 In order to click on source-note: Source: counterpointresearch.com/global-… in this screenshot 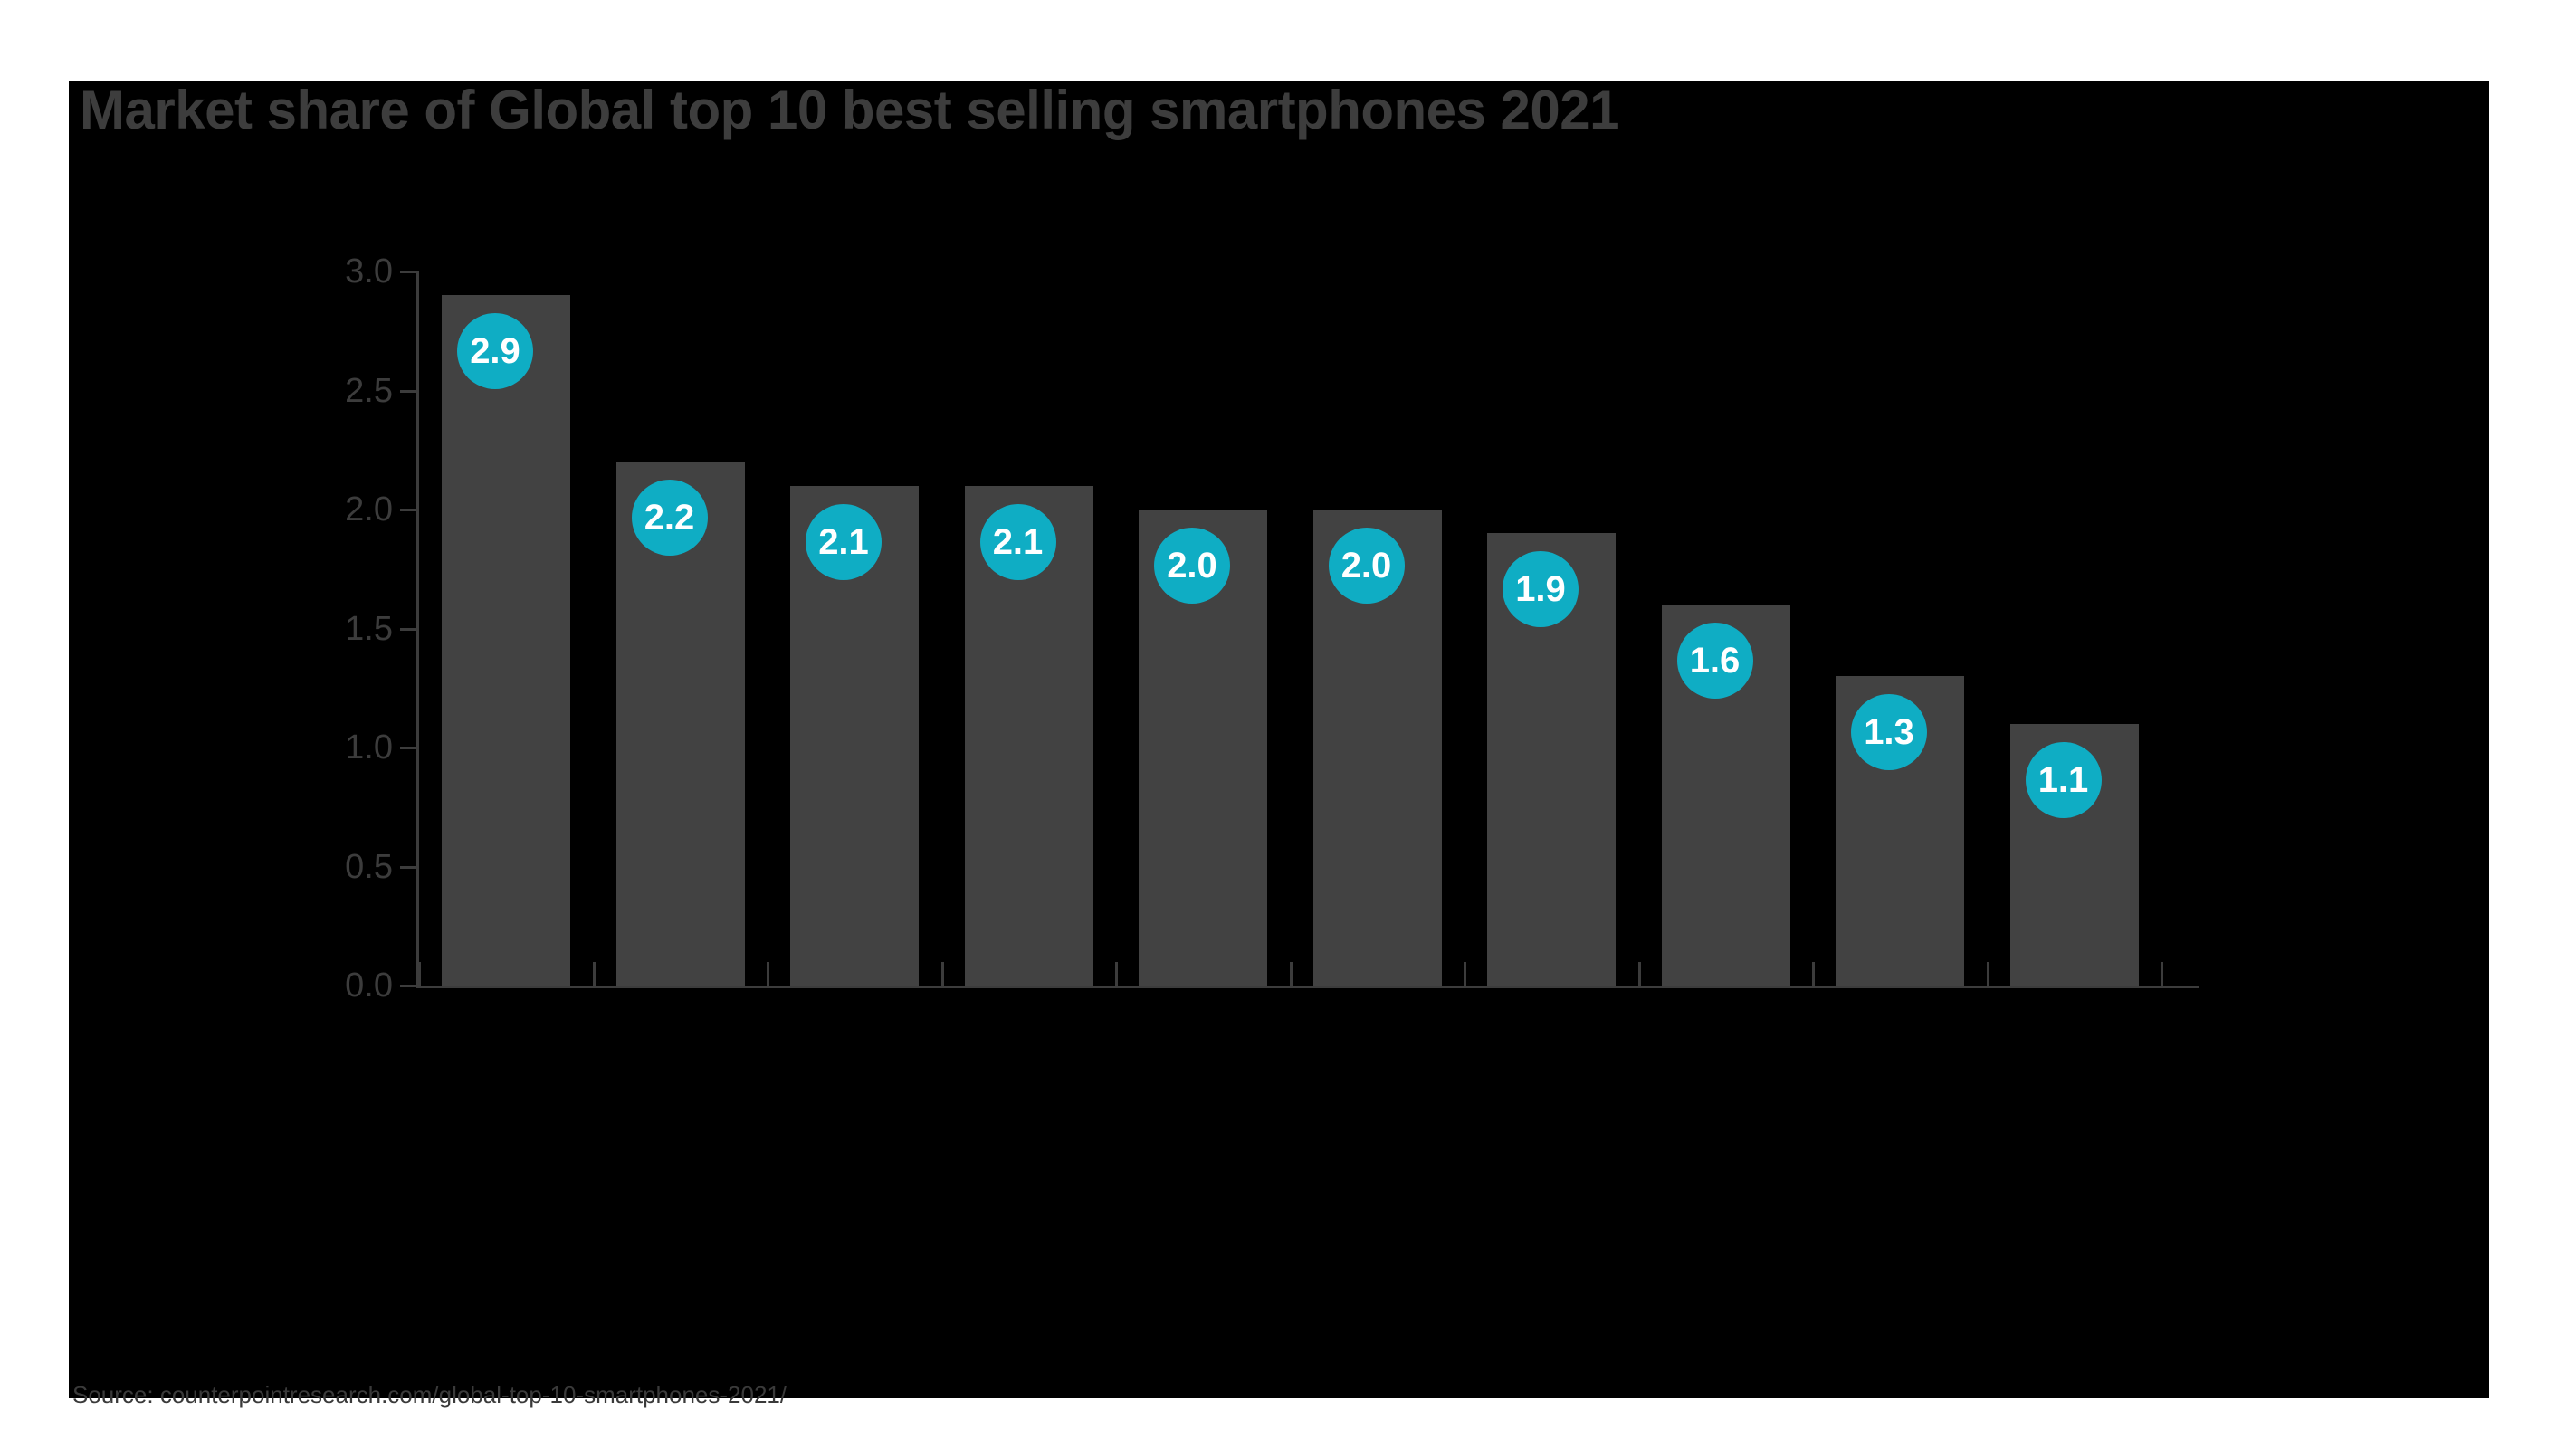, I will do `click(430, 1394)`.